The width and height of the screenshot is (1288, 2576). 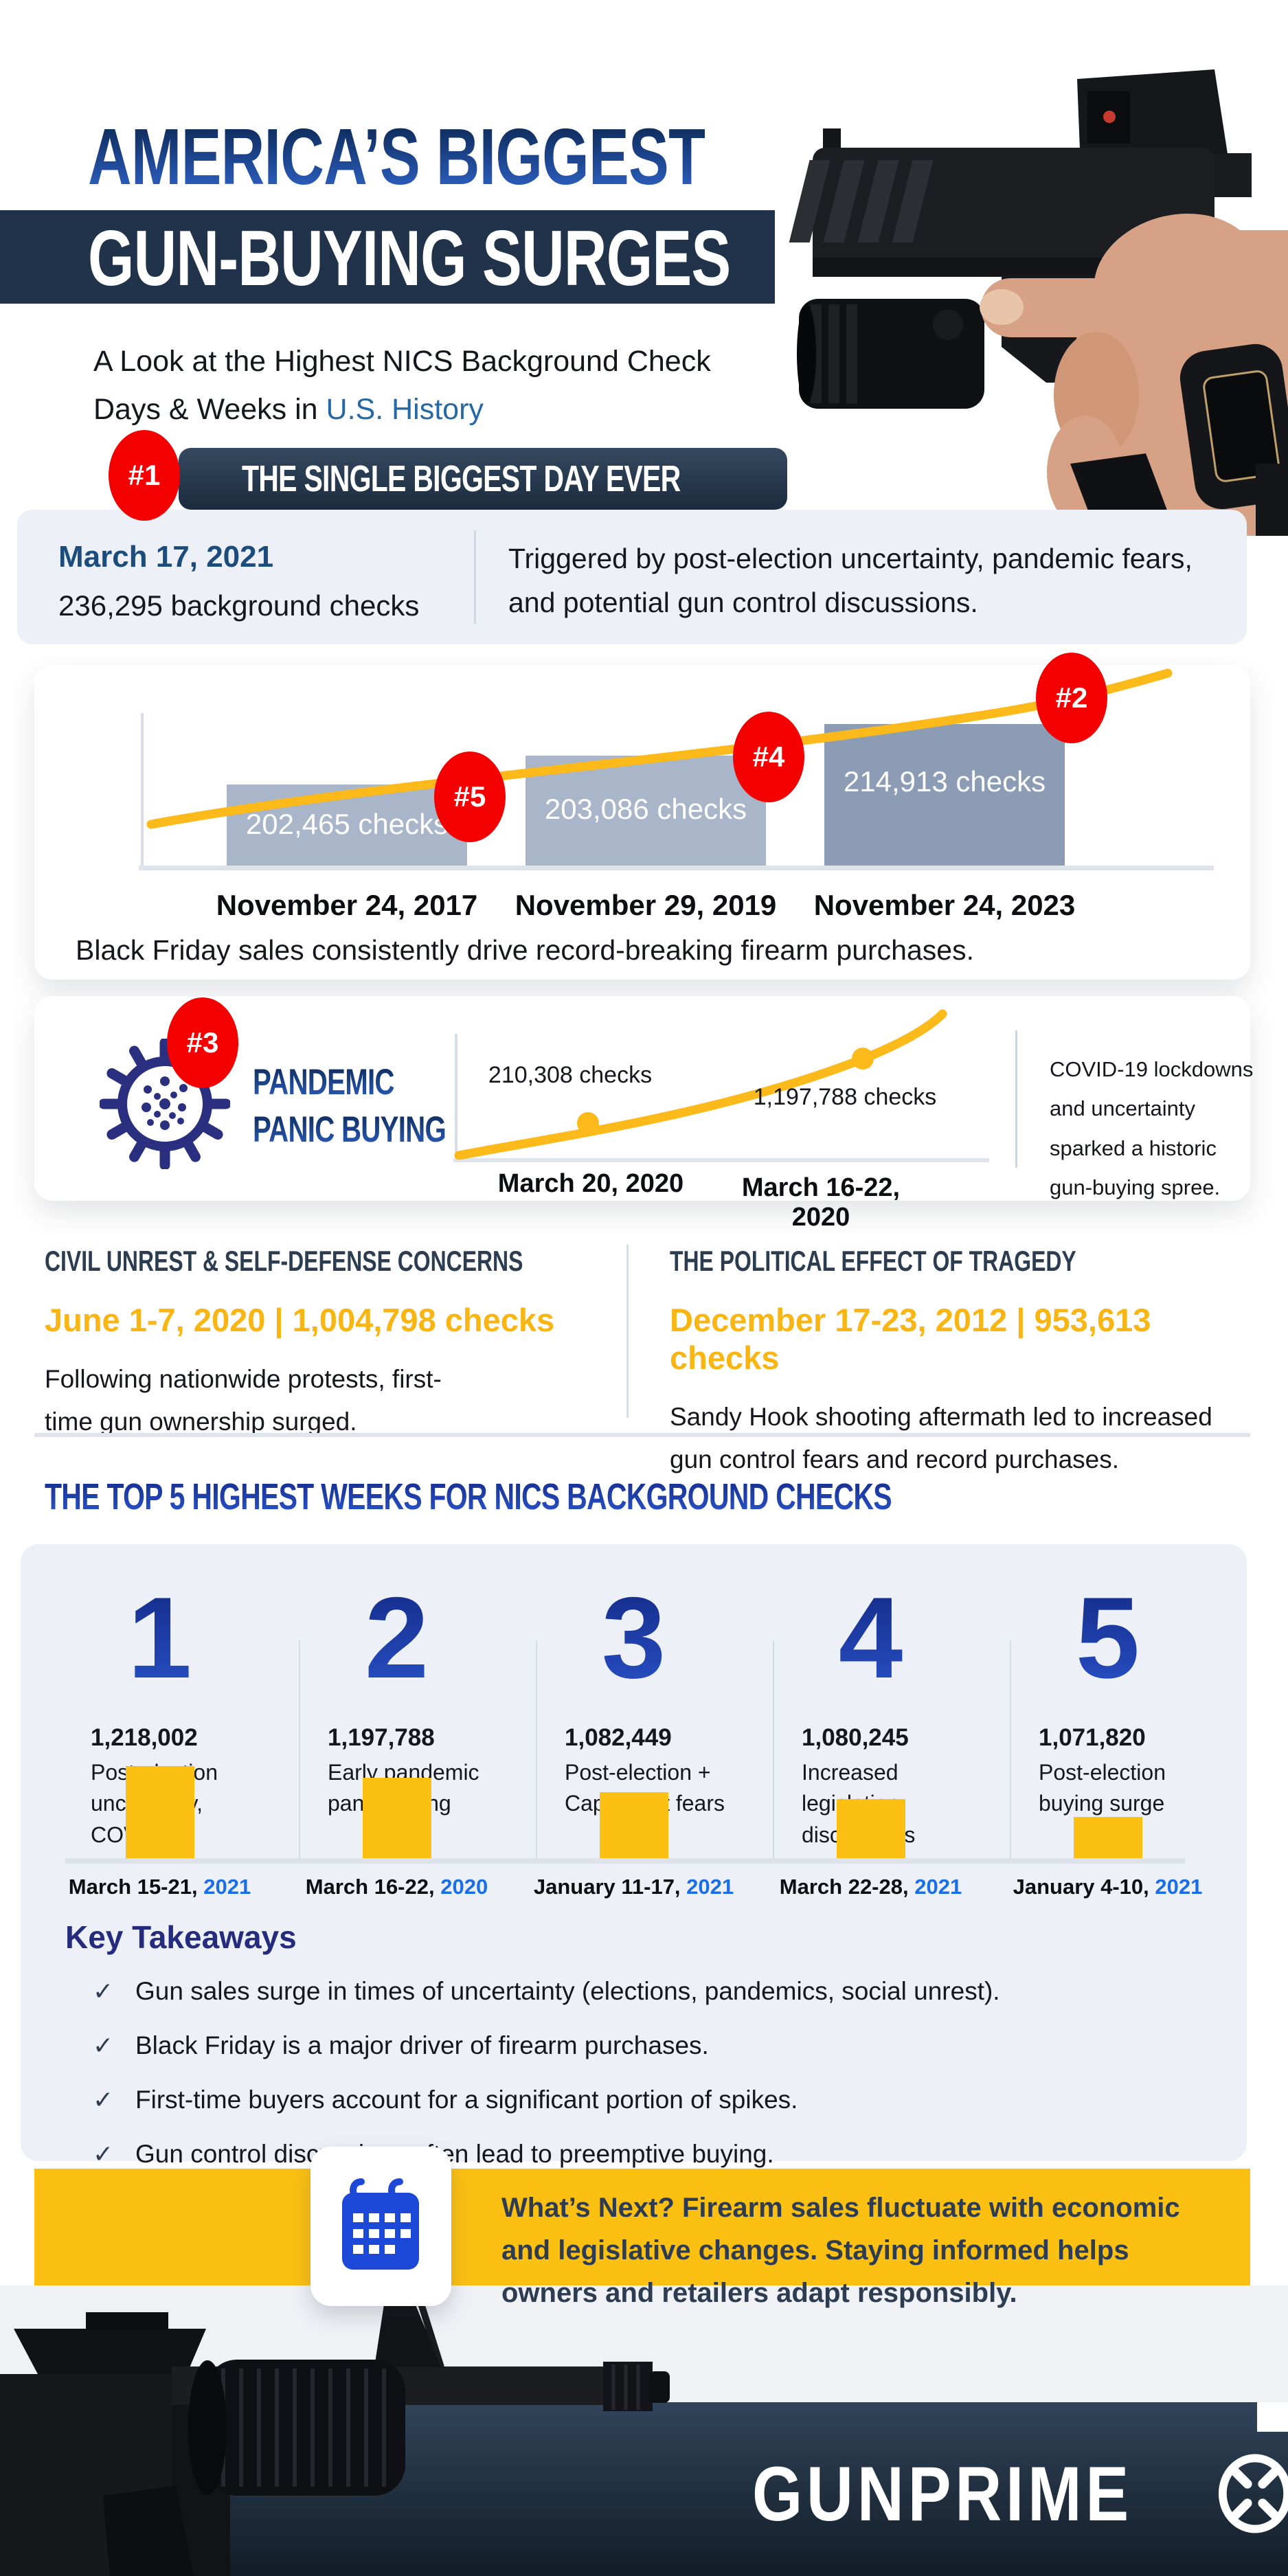 What do you see at coordinates (475, 577) in the screenshot?
I see `single-day-divider` at bounding box center [475, 577].